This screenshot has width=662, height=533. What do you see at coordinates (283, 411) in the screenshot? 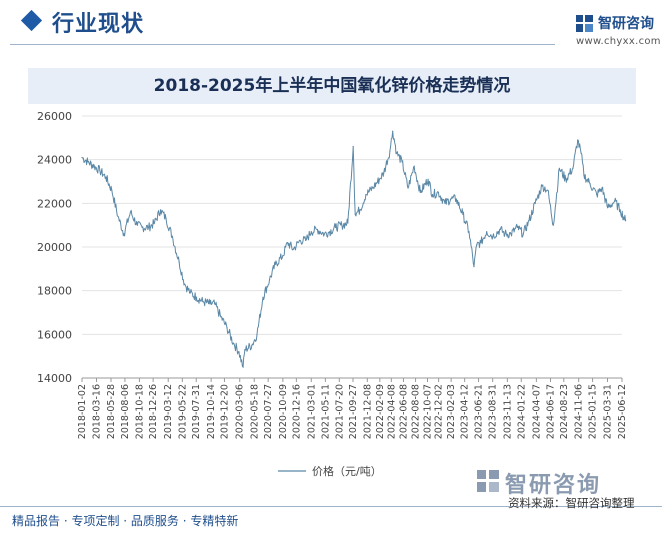
I see `x-tick-label: 2020-10-09` at bounding box center [283, 411].